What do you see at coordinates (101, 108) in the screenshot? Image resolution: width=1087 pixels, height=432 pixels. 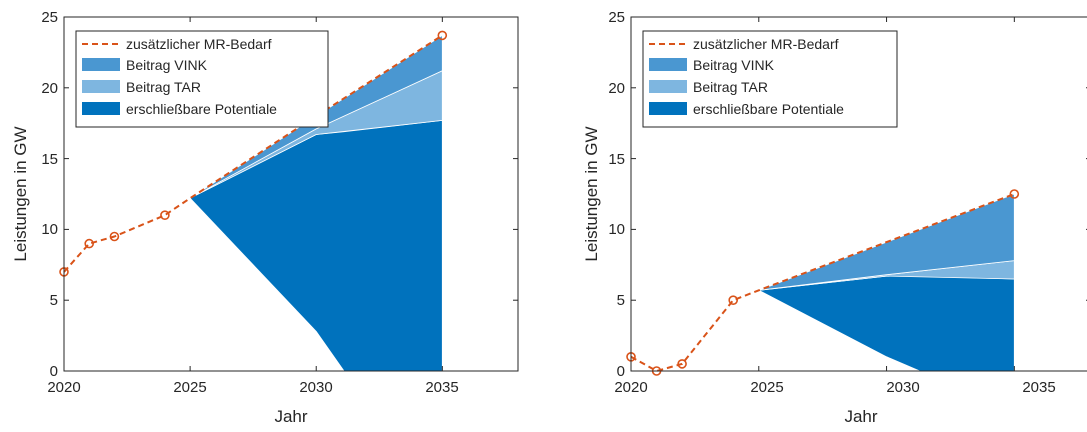 I see `legend-swatch-potentials-left` at bounding box center [101, 108].